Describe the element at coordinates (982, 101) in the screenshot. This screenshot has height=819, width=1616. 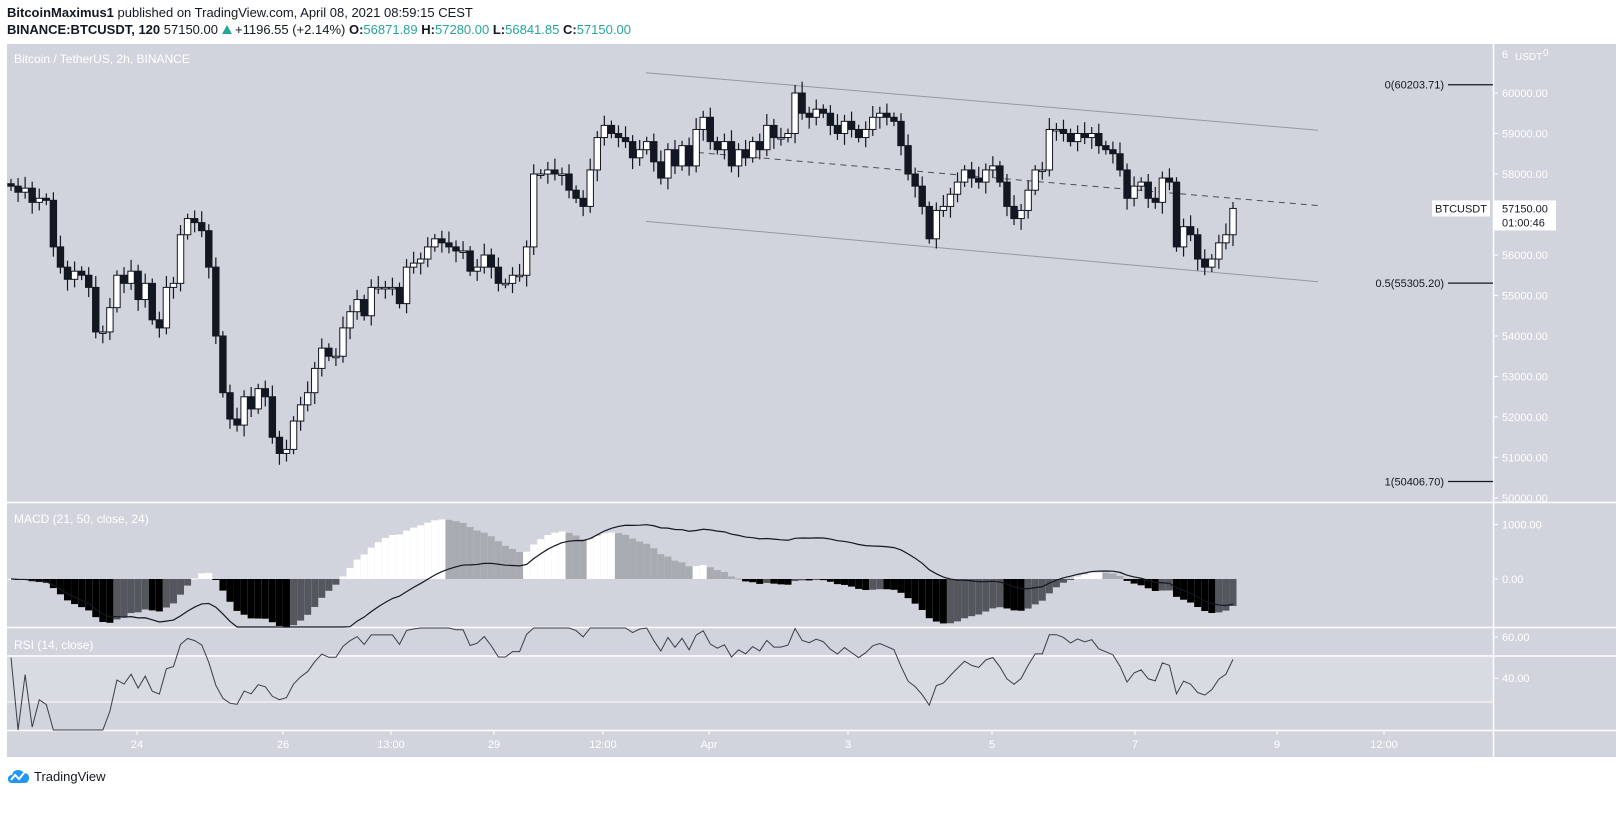
I see `channel-upper-line` at that location.